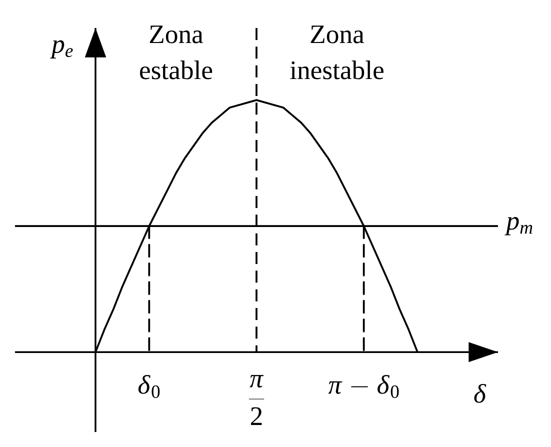 Image resolution: width=551 pixels, height=447 pixels. Describe the element at coordinates (363, 386) in the screenshot. I see `x-tick-label: $\pi-\delta_0$` at that location.